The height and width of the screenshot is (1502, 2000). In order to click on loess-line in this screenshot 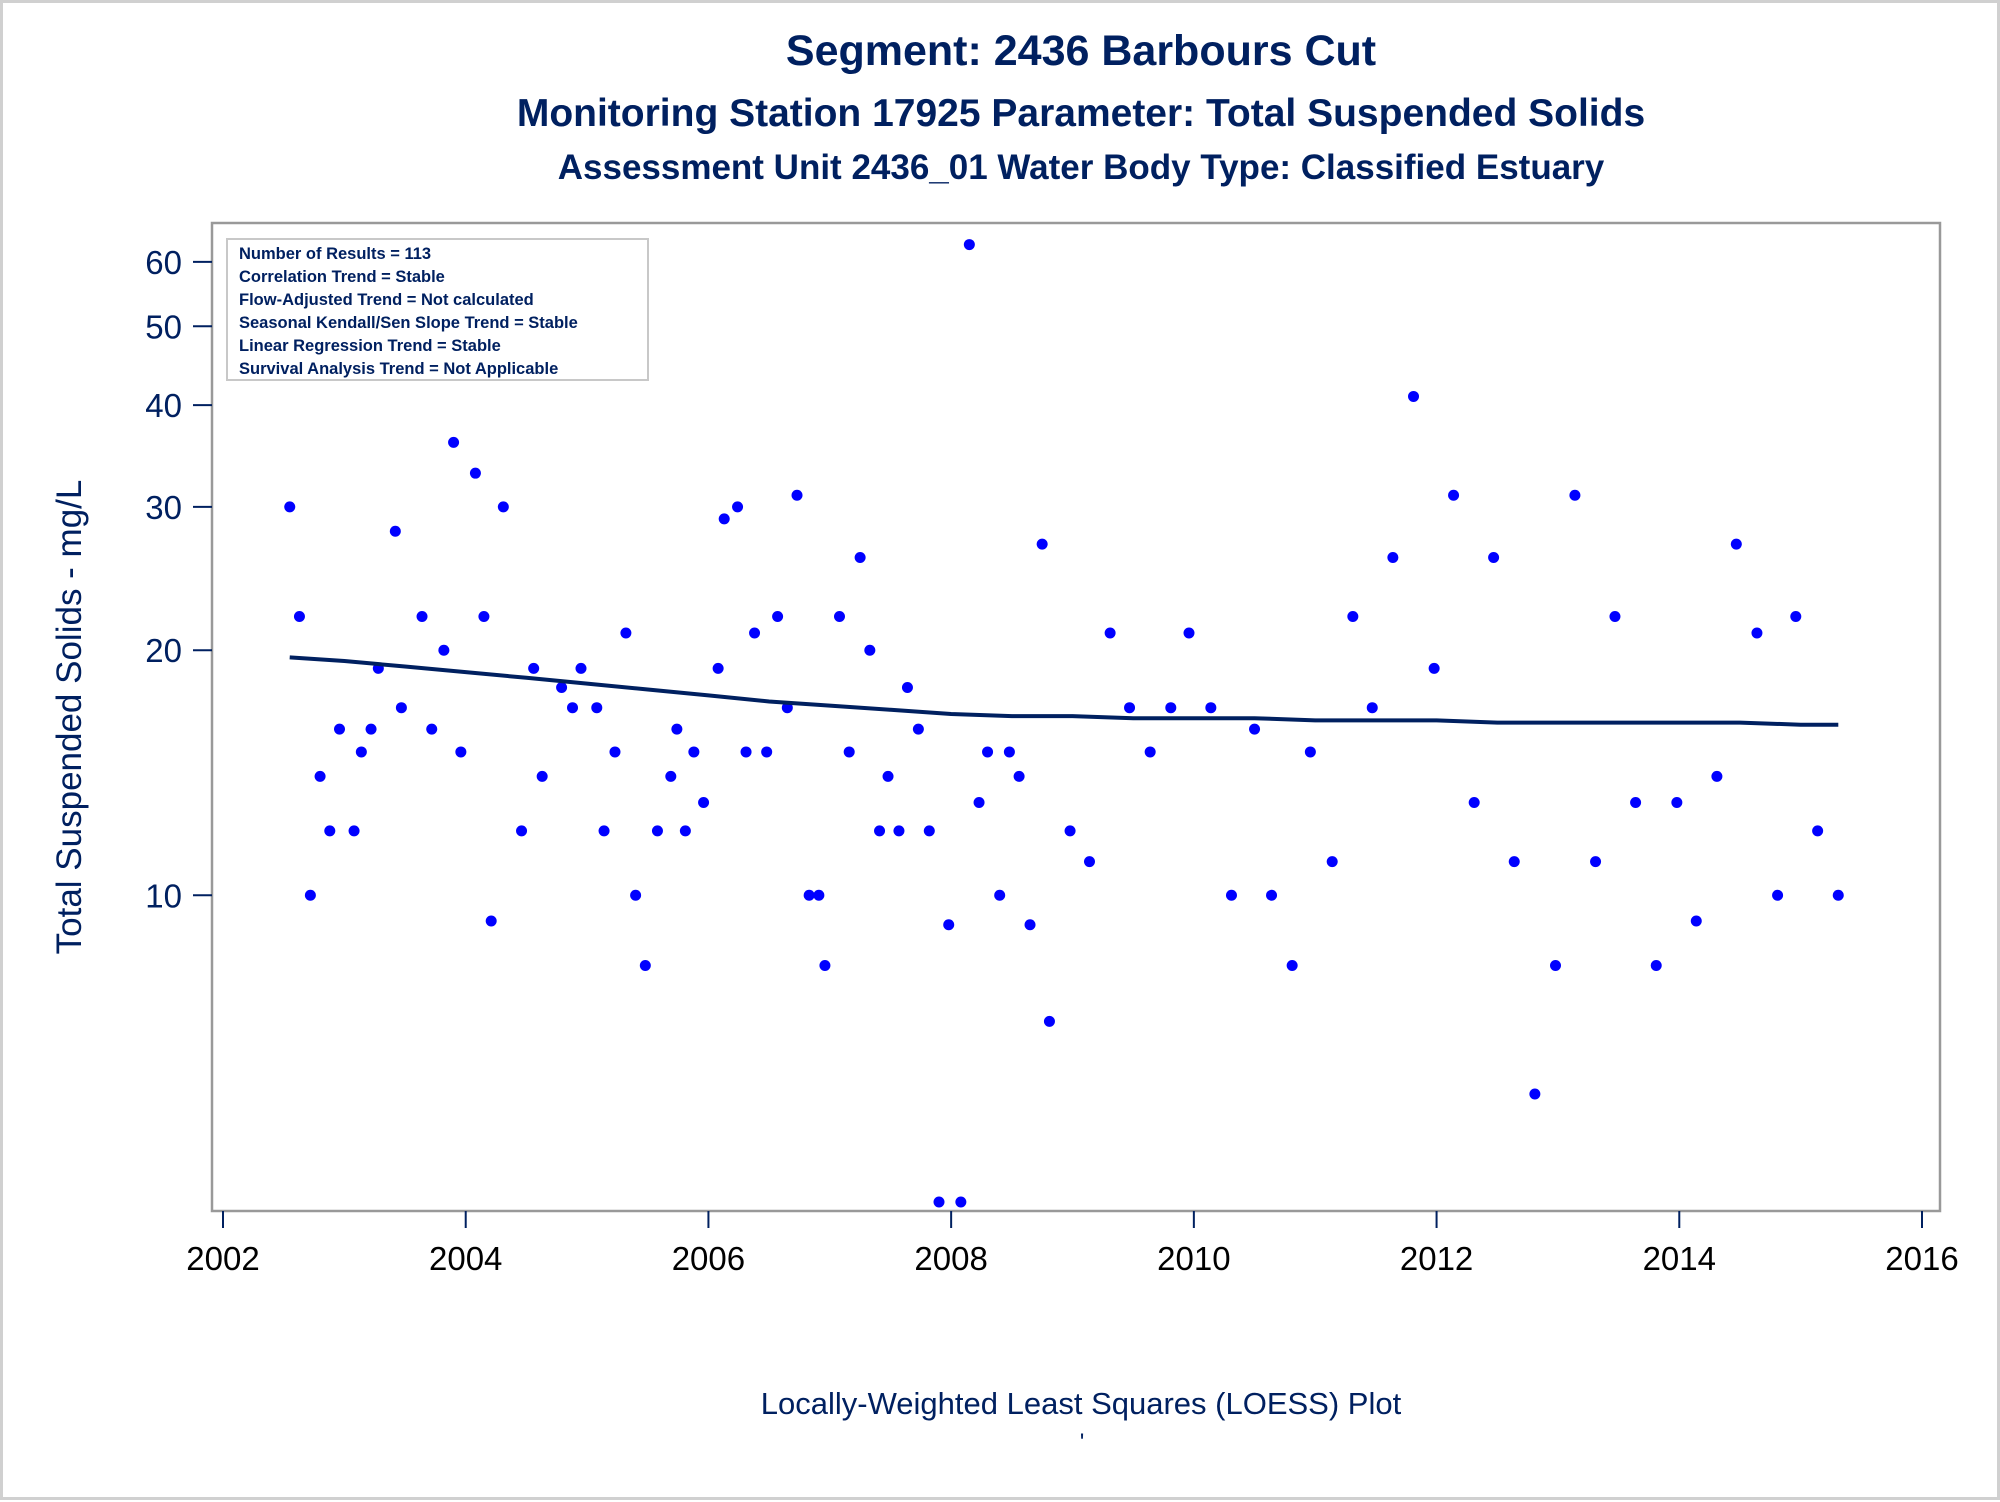, I will do `click(1064, 691)`.